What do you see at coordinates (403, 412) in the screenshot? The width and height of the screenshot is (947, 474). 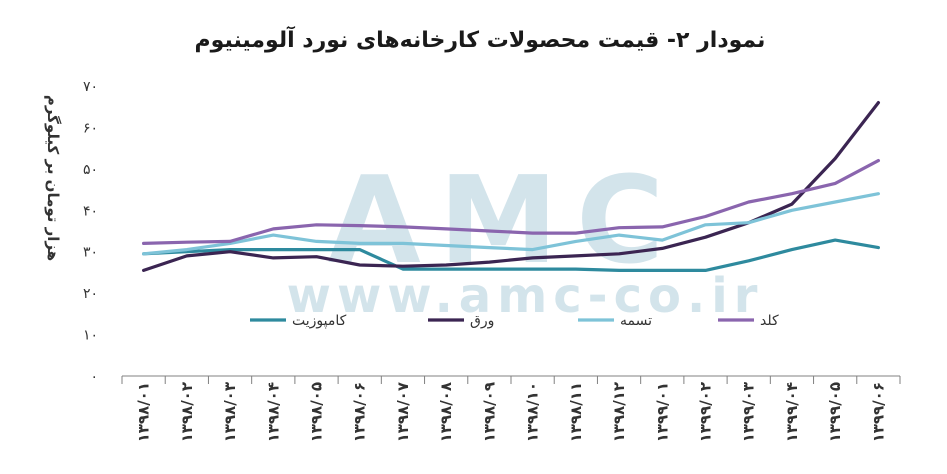 I see `x-tick-label: ۱۳۹۸/۰۷` at bounding box center [403, 412].